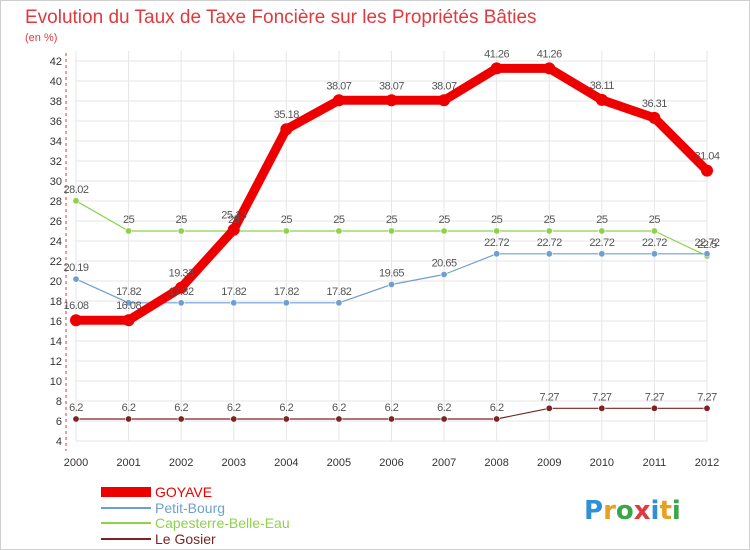 Image resolution: width=750 pixels, height=550 pixels. What do you see at coordinates (56, 262) in the screenshot?
I see `y-tick-label: 22` at bounding box center [56, 262].